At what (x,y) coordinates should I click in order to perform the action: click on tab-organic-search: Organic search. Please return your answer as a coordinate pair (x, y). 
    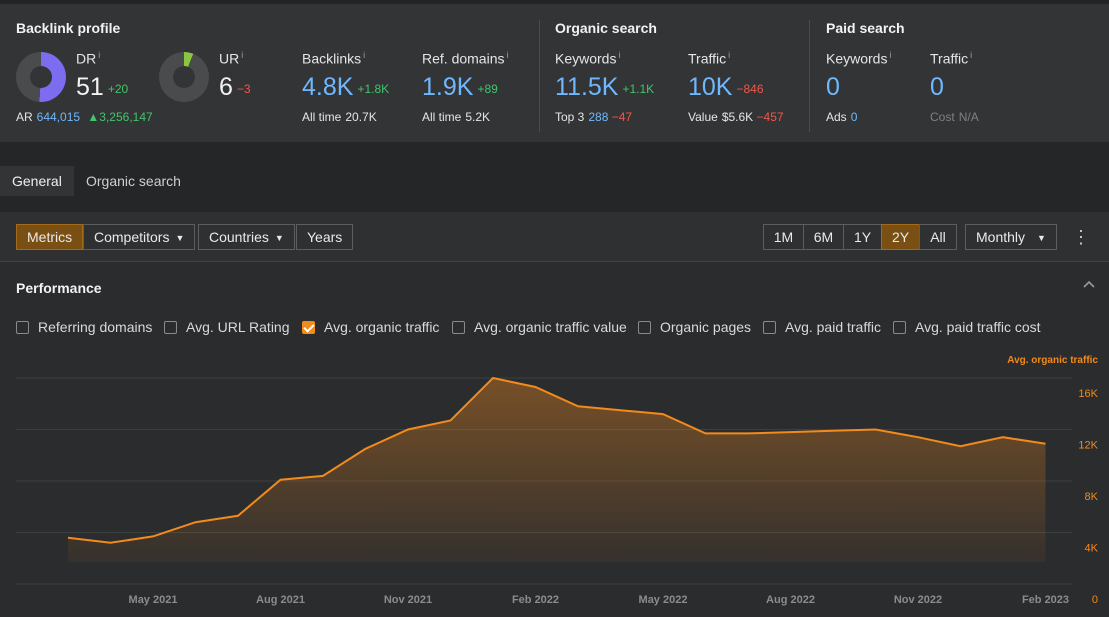
    Looking at the image, I should click on (133, 181).